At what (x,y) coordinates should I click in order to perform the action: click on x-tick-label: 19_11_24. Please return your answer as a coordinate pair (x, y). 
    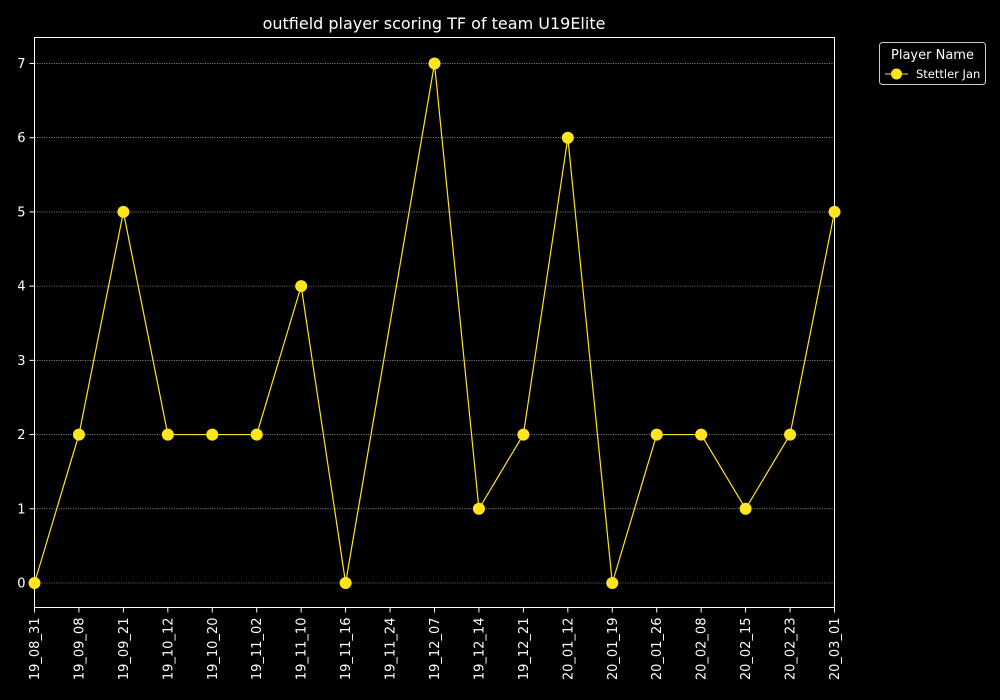
    Looking at the image, I should click on (391, 649).